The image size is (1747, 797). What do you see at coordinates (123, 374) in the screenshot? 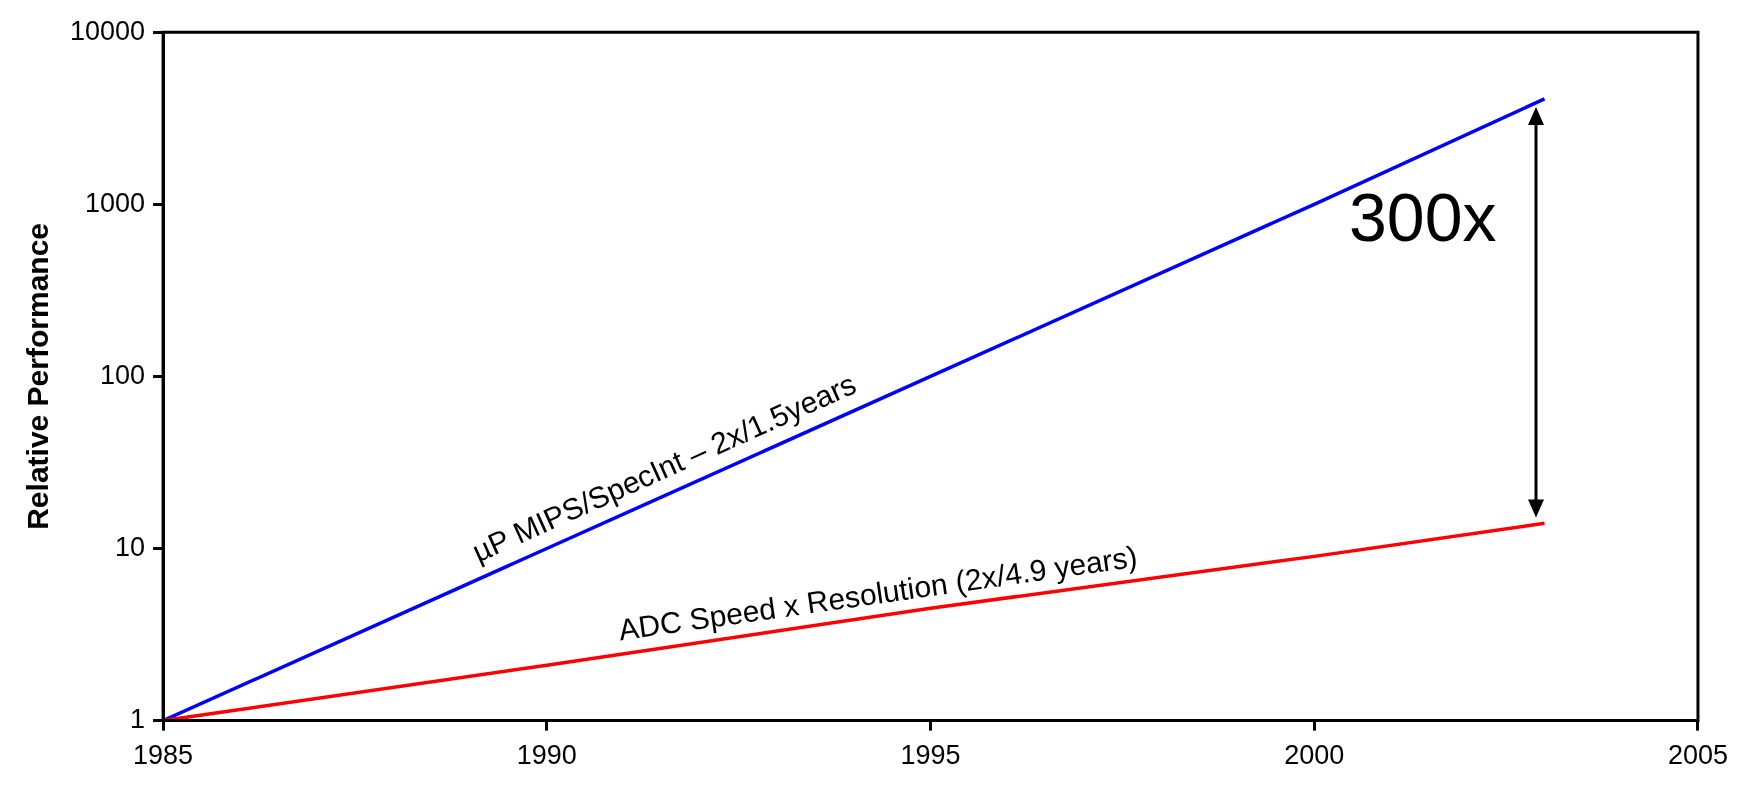
I see `y-tick-label: 100` at bounding box center [123, 374].